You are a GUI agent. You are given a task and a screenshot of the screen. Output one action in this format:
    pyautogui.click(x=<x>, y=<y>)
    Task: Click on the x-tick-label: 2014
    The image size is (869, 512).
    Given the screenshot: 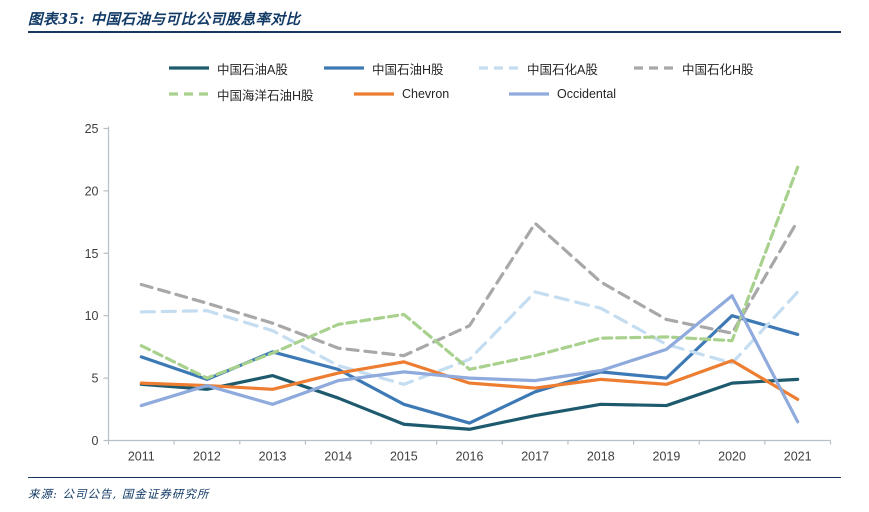 What is the action you would take?
    pyautogui.click(x=338, y=457)
    